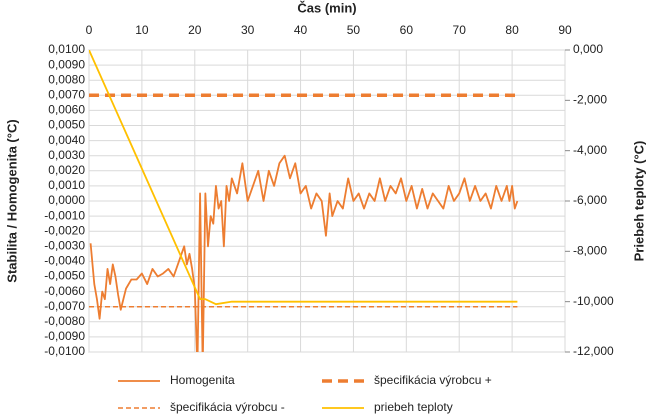 The image size is (650, 420). What do you see at coordinates (195, 30) in the screenshot?
I see `x-tick-label: 20` at bounding box center [195, 30].